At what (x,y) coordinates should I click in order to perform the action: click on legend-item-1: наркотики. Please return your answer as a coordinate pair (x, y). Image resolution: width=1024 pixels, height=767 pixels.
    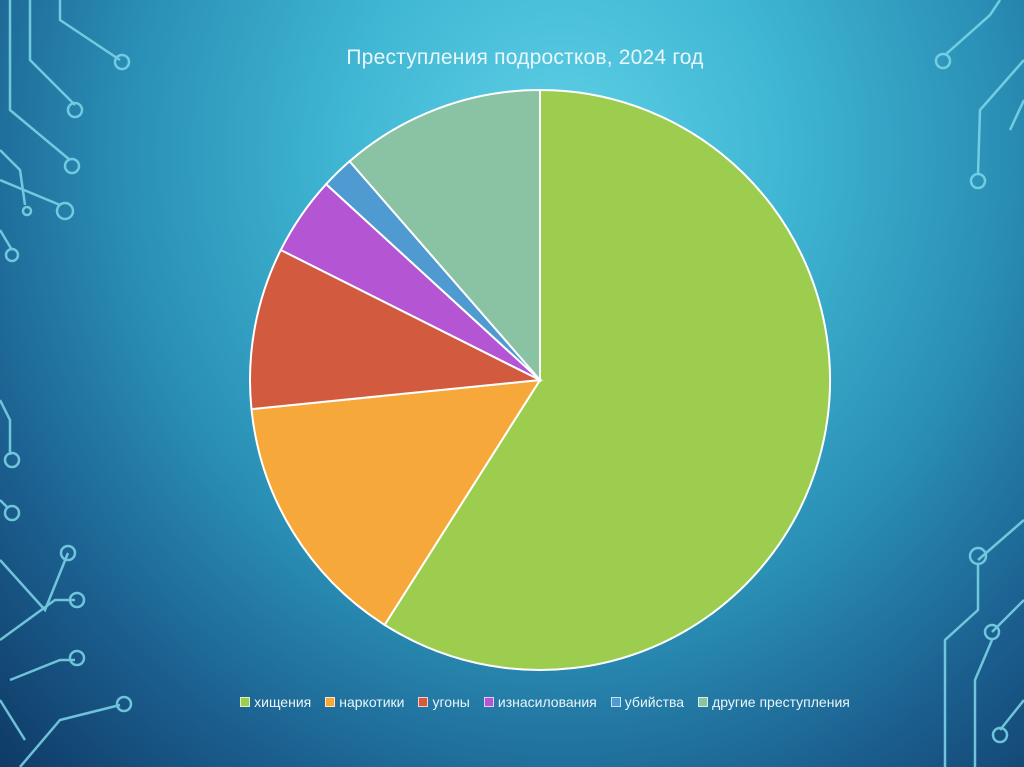
    Looking at the image, I should click on (364, 702).